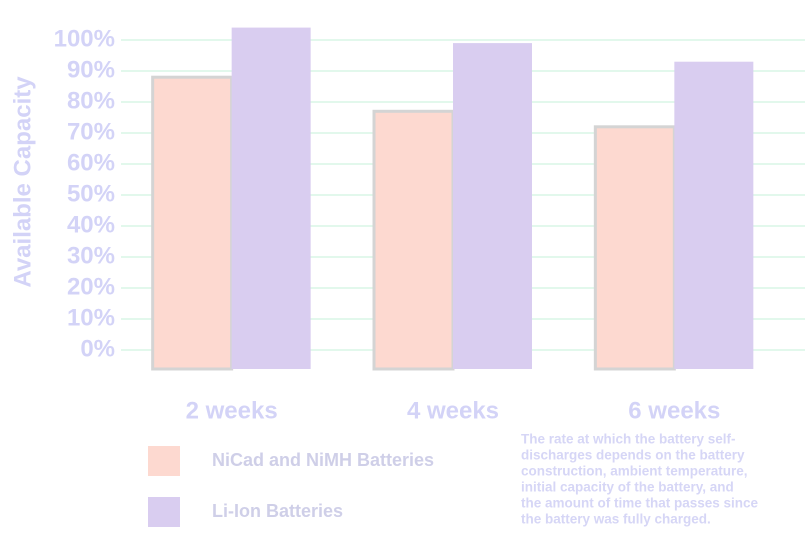 This screenshot has height=541, width=805. I want to click on x-tick-label: 2 weeks, so click(232, 410).